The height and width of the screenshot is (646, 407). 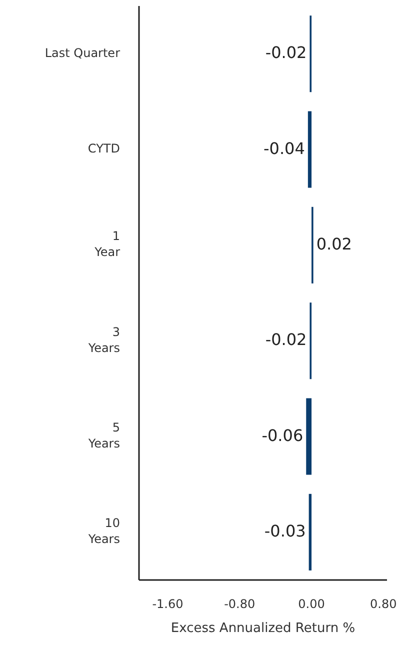 I want to click on x-axis-title: Excess Annualized Return %, so click(x=263, y=628).